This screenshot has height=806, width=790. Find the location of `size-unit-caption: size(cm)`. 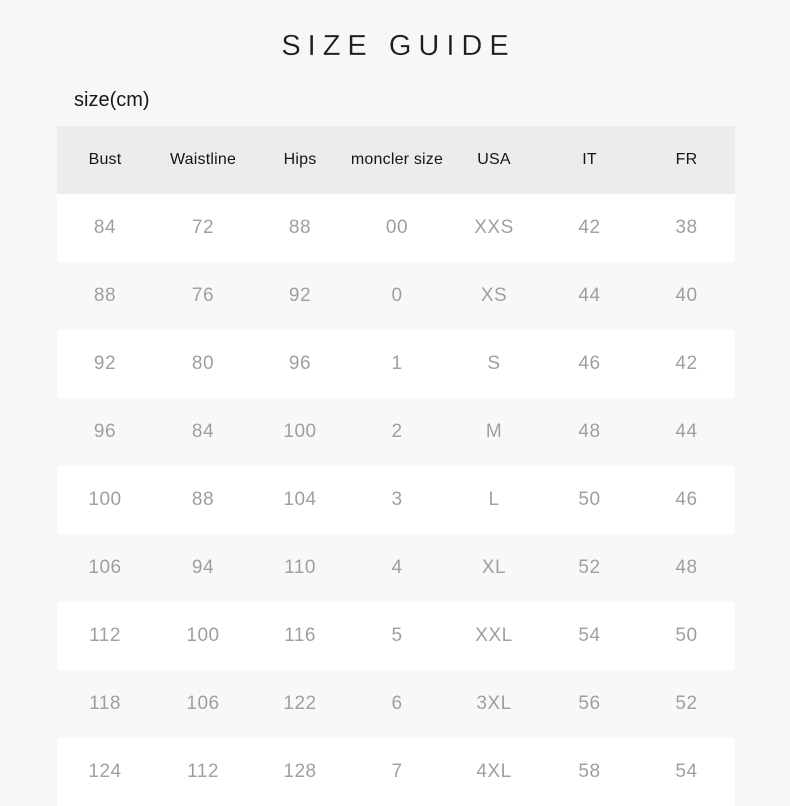

size-unit-caption: size(cm) is located at coordinates (112, 100).